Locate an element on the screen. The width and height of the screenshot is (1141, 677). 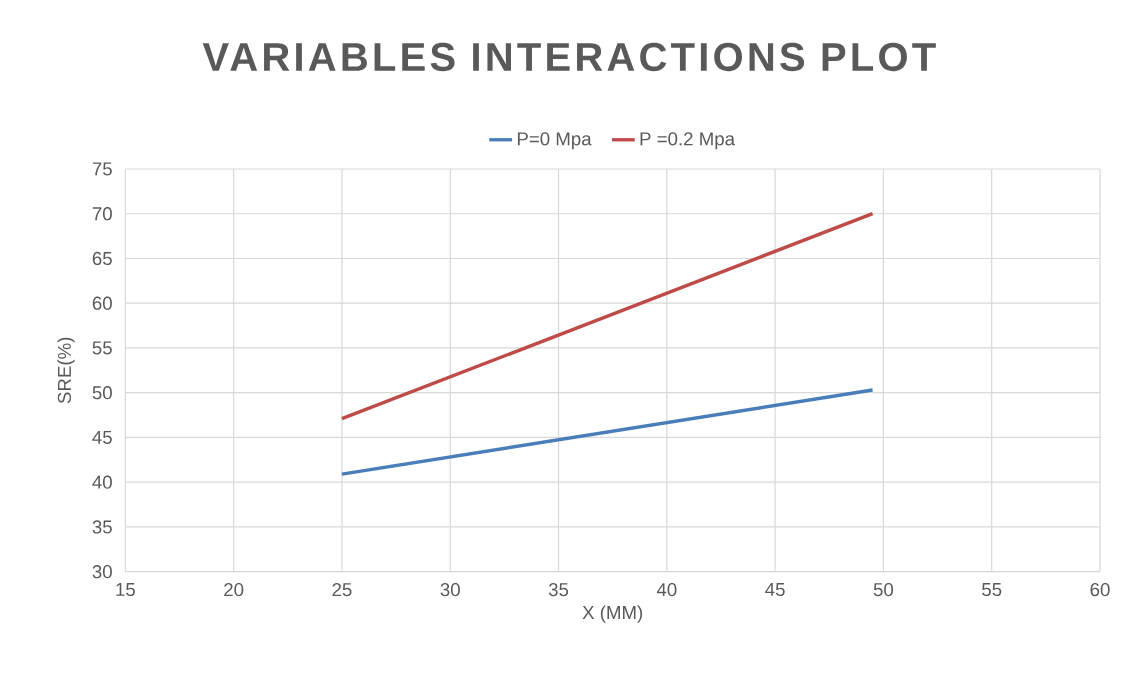
x-tick-label: 45 is located at coordinates (775, 590).